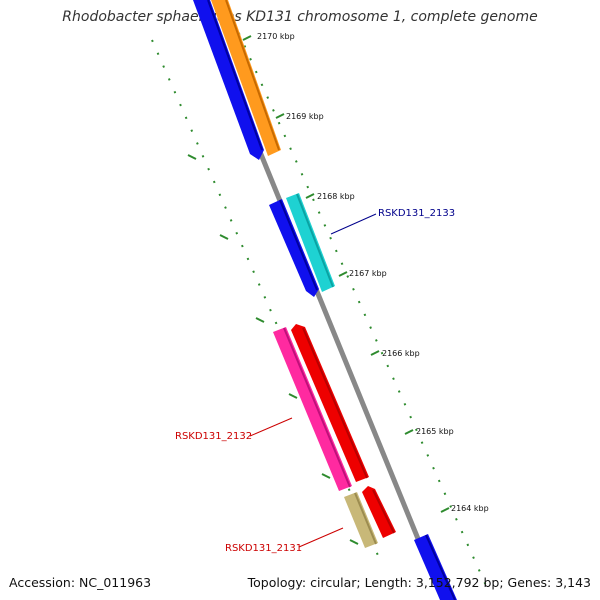 The width and height of the screenshot is (600, 600). I want to click on tick-label-2170: 2170 kbp, so click(276, 36).